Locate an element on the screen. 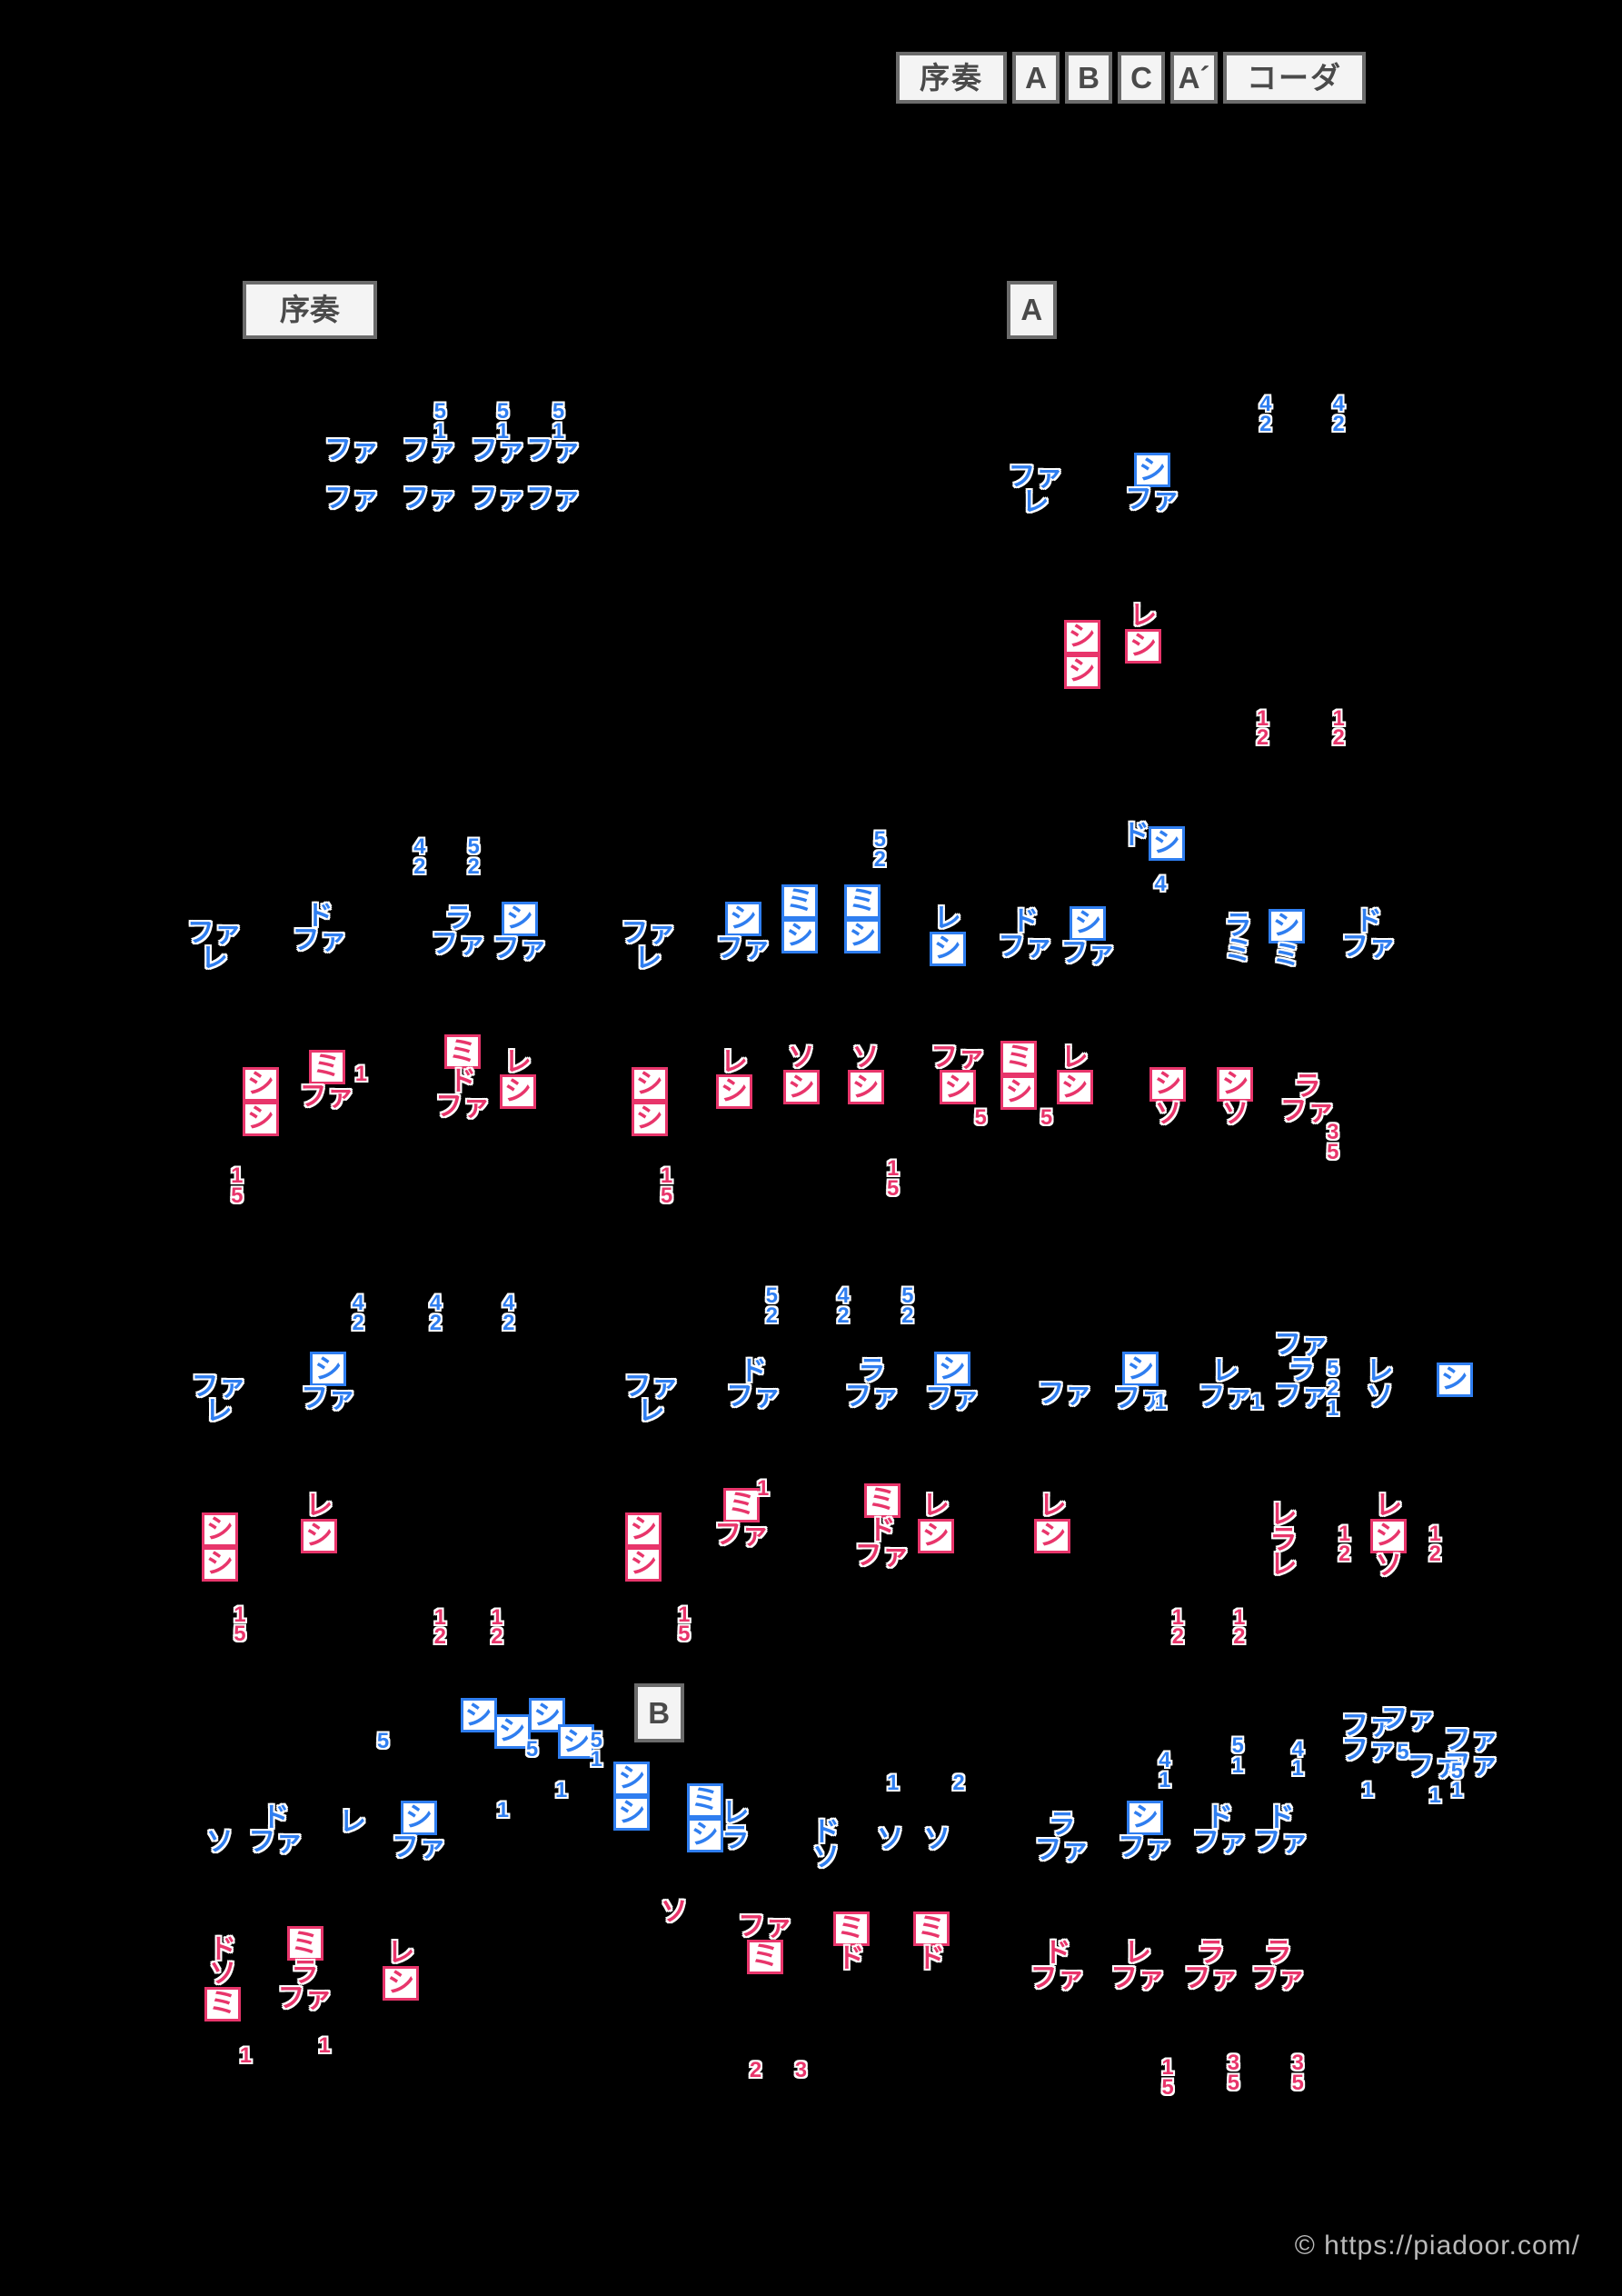 This screenshot has width=1622, height=2296. note-stack: ラファ is located at coordinates (1061, 1837).